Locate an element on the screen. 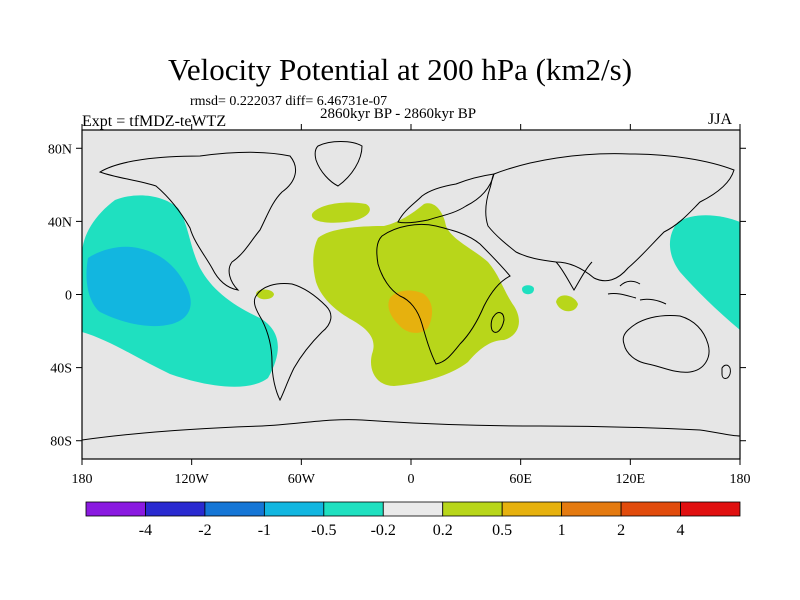  coast-madagascar is located at coordinates (497, 322).